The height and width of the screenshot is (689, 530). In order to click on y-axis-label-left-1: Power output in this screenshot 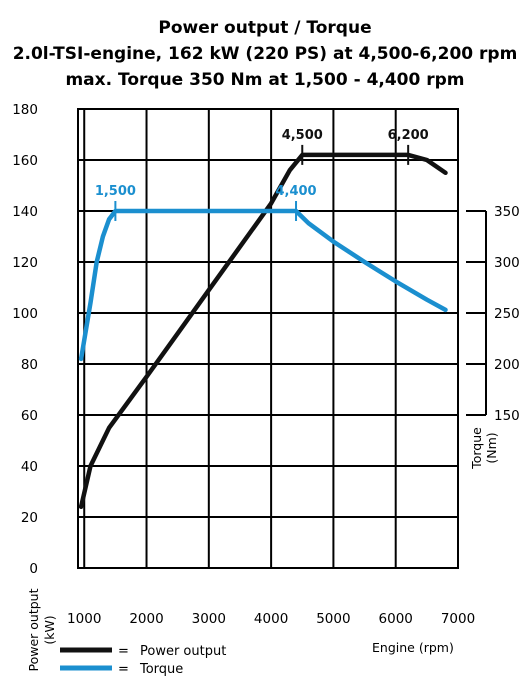, I will do `click(33, 629)`.